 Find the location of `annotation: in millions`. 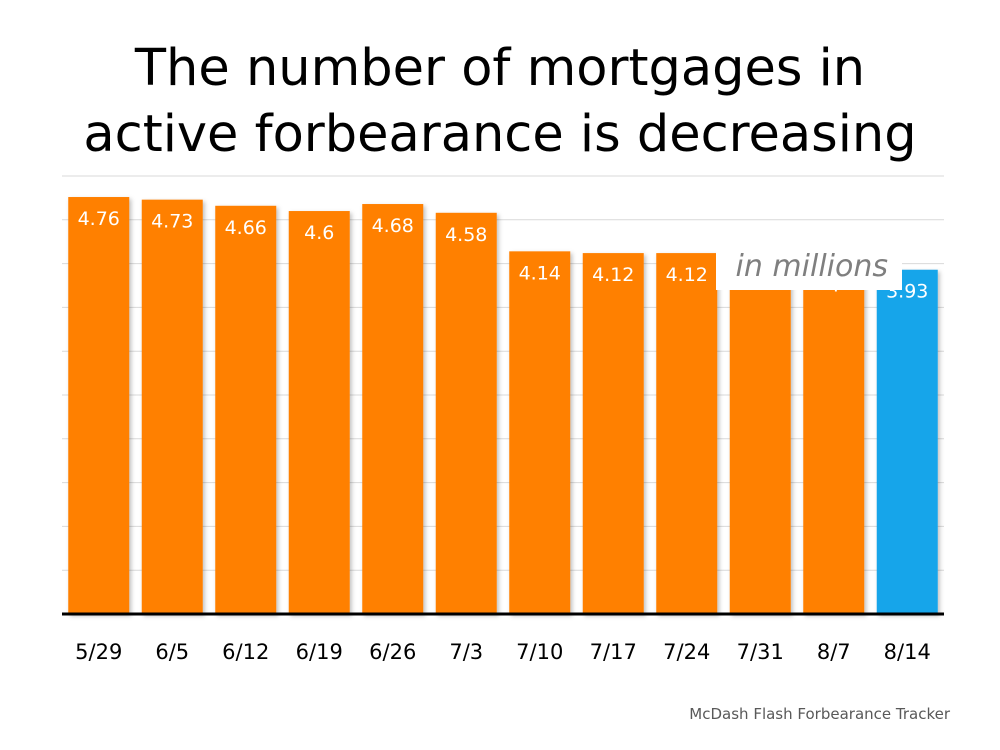

annotation: in millions is located at coordinates (809, 265).